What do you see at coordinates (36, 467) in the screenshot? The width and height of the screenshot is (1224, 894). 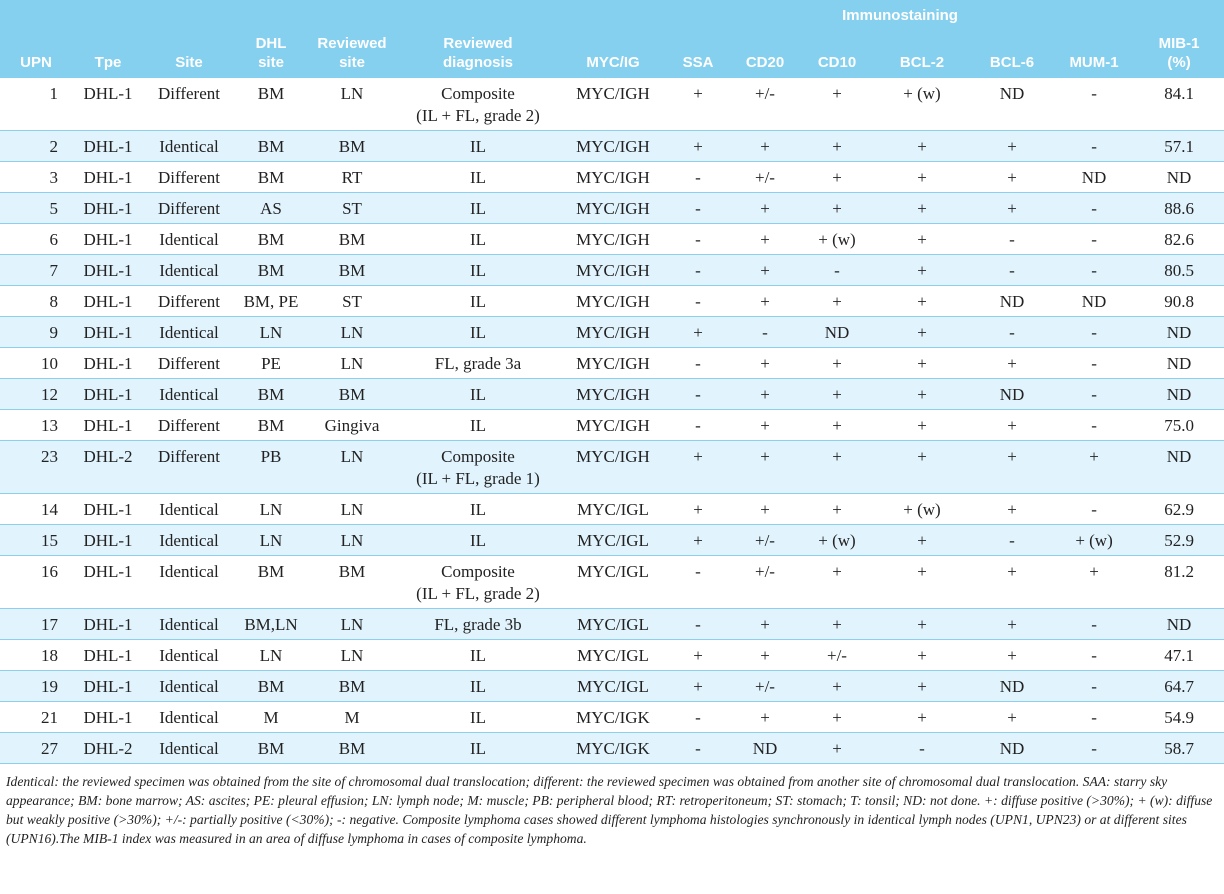 I see `table-cell: 23` at bounding box center [36, 467].